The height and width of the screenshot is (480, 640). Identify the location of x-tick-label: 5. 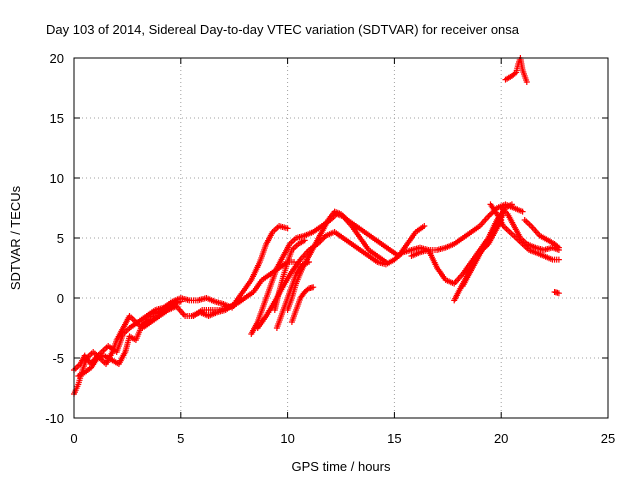
(180, 438).